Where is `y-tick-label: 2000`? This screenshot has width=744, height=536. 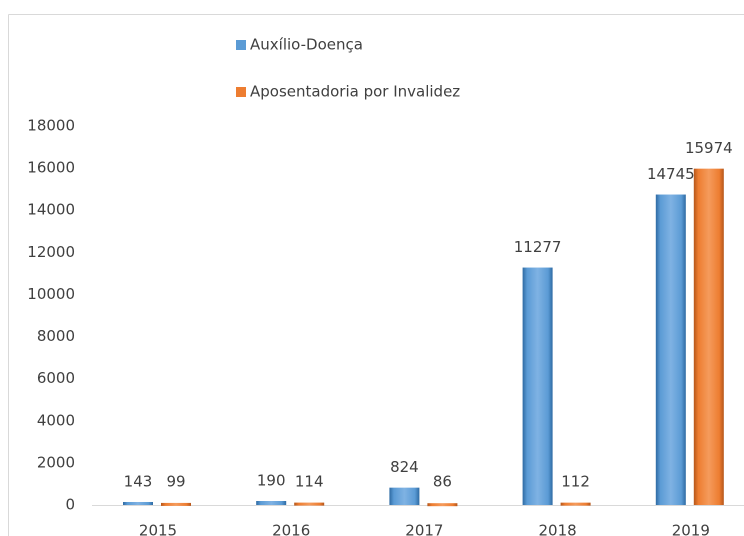
y-tick-label: 2000 is located at coordinates (56, 462).